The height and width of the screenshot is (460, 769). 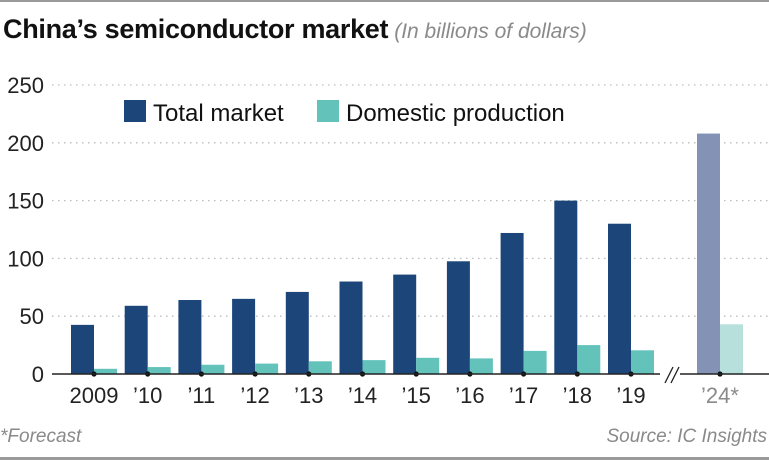 What do you see at coordinates (202, 395) in the screenshot?
I see `x-tick-label: ’11` at bounding box center [202, 395].